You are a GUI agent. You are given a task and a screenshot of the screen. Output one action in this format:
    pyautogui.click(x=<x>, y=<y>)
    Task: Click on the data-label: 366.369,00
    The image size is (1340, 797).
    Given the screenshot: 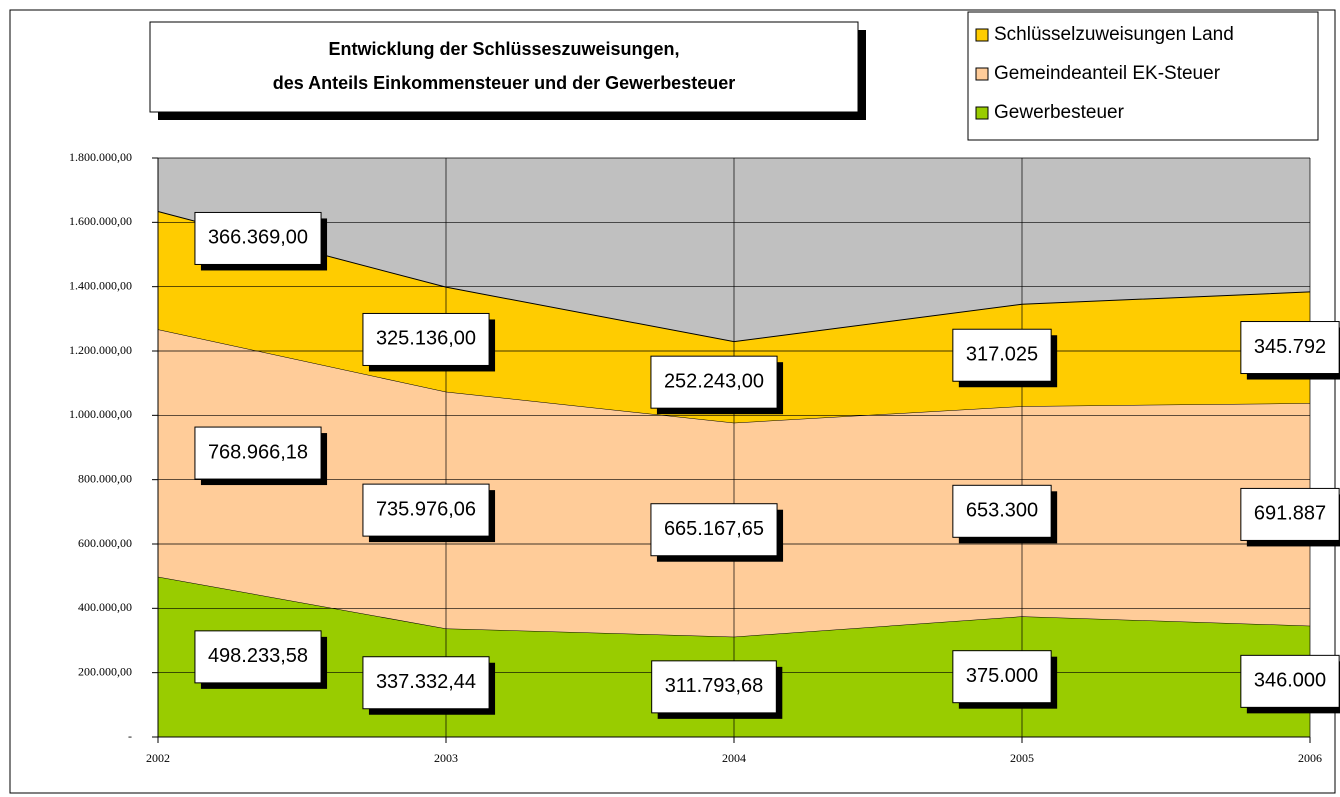 What is the action you would take?
    pyautogui.click(x=258, y=238)
    